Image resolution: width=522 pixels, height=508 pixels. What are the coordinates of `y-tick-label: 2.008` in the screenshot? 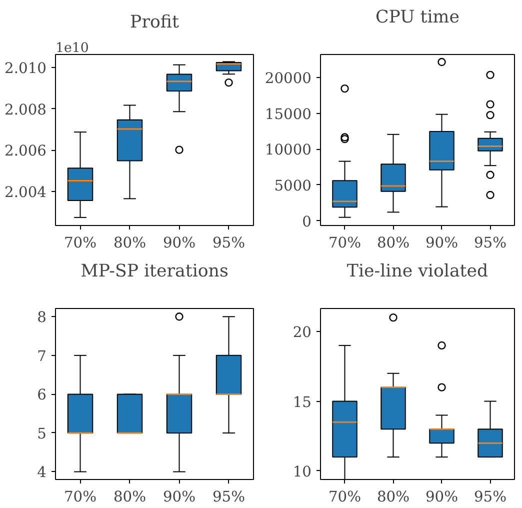 It's located at (25, 109).